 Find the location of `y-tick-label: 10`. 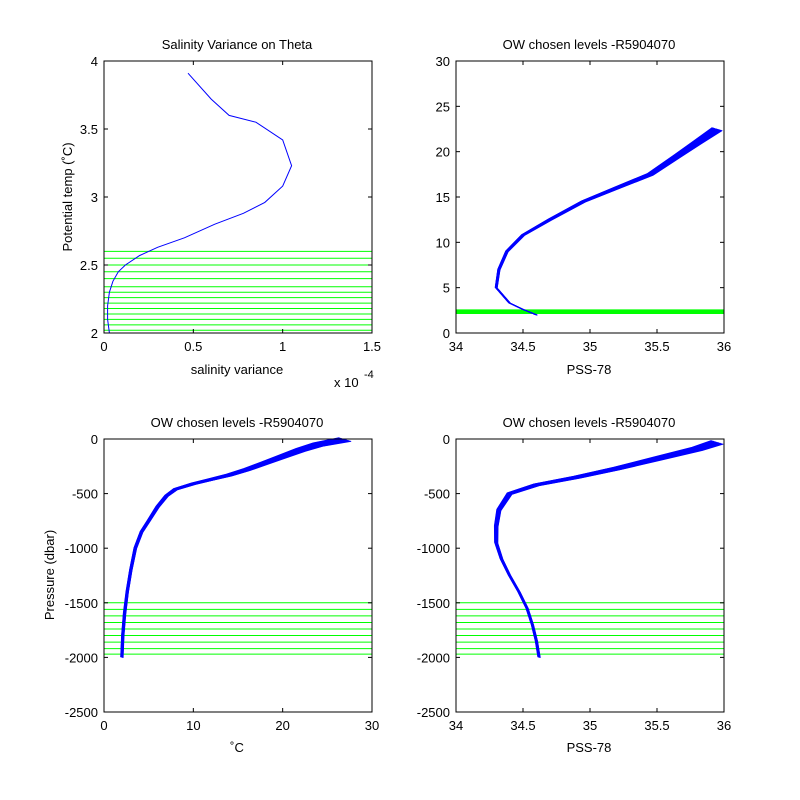

y-tick-label: 10 is located at coordinates (443, 242).